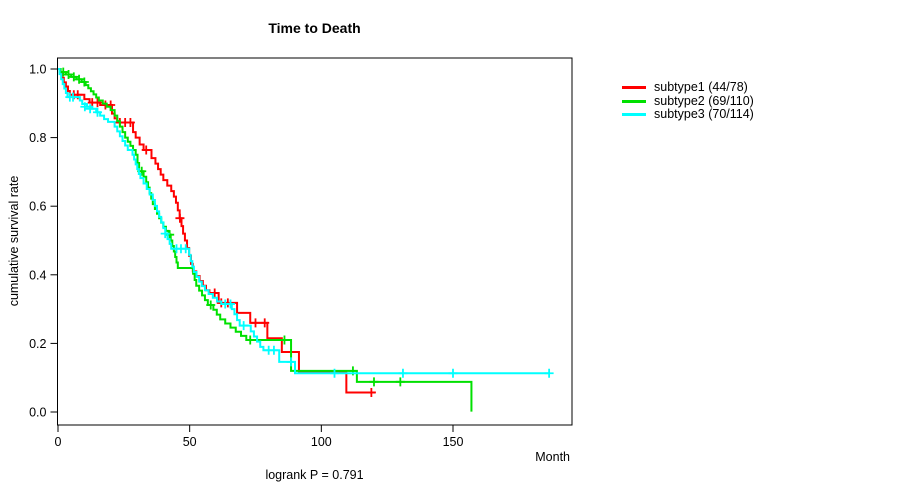  I want to click on legend-label-subtype2: subtype2 (69/110), so click(704, 100).